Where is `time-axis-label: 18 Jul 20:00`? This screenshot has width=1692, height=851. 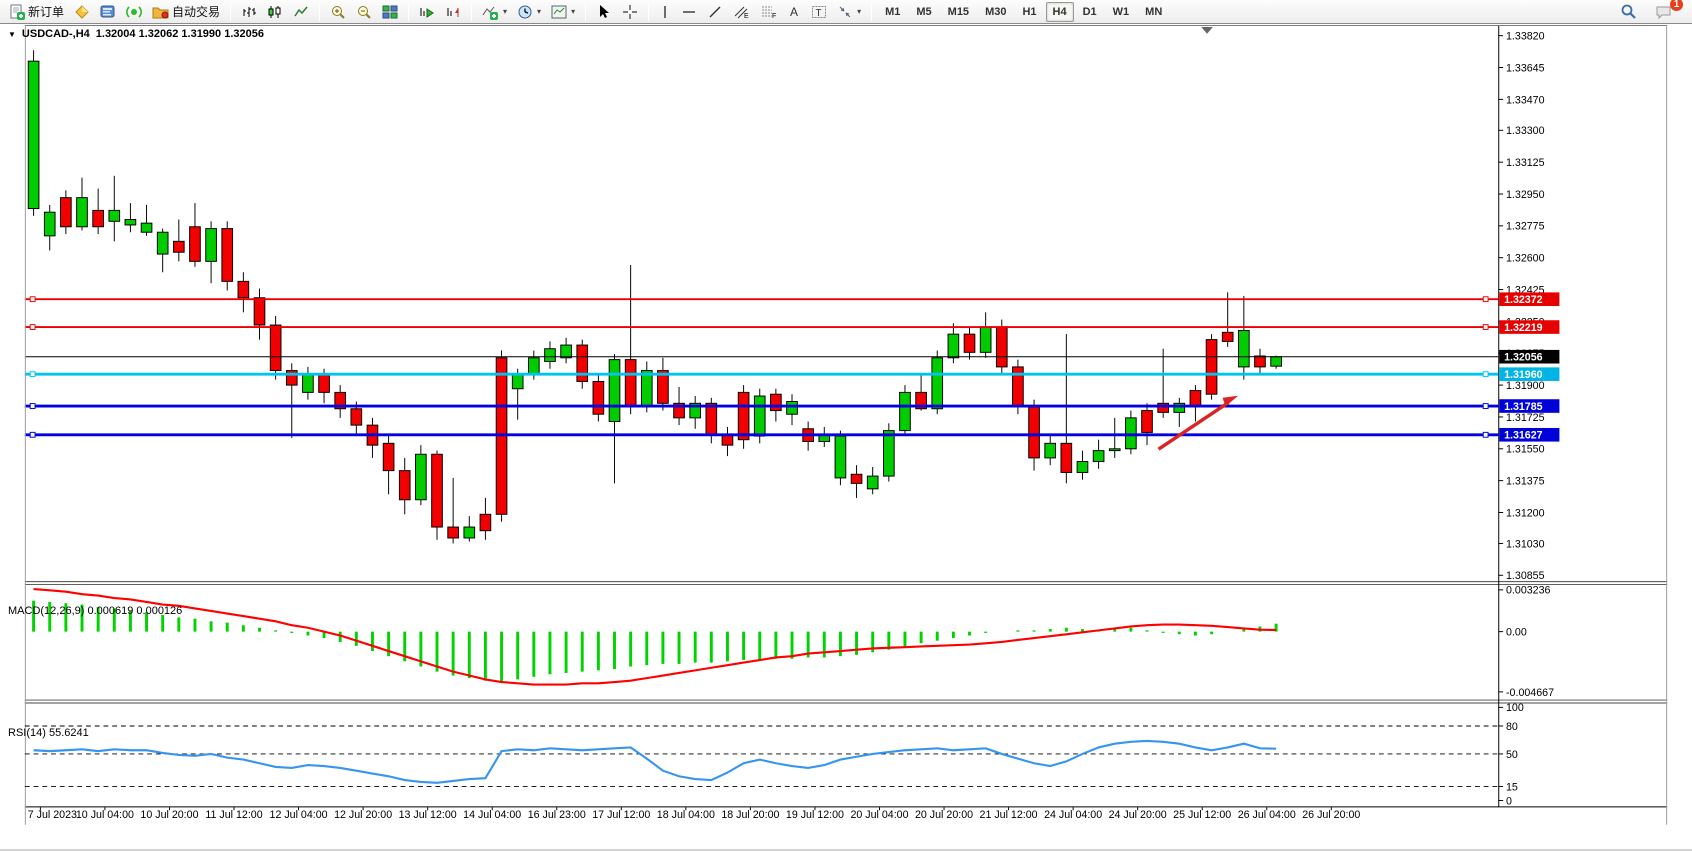 time-axis-label: 18 Jul 20:00 is located at coordinates (750, 815).